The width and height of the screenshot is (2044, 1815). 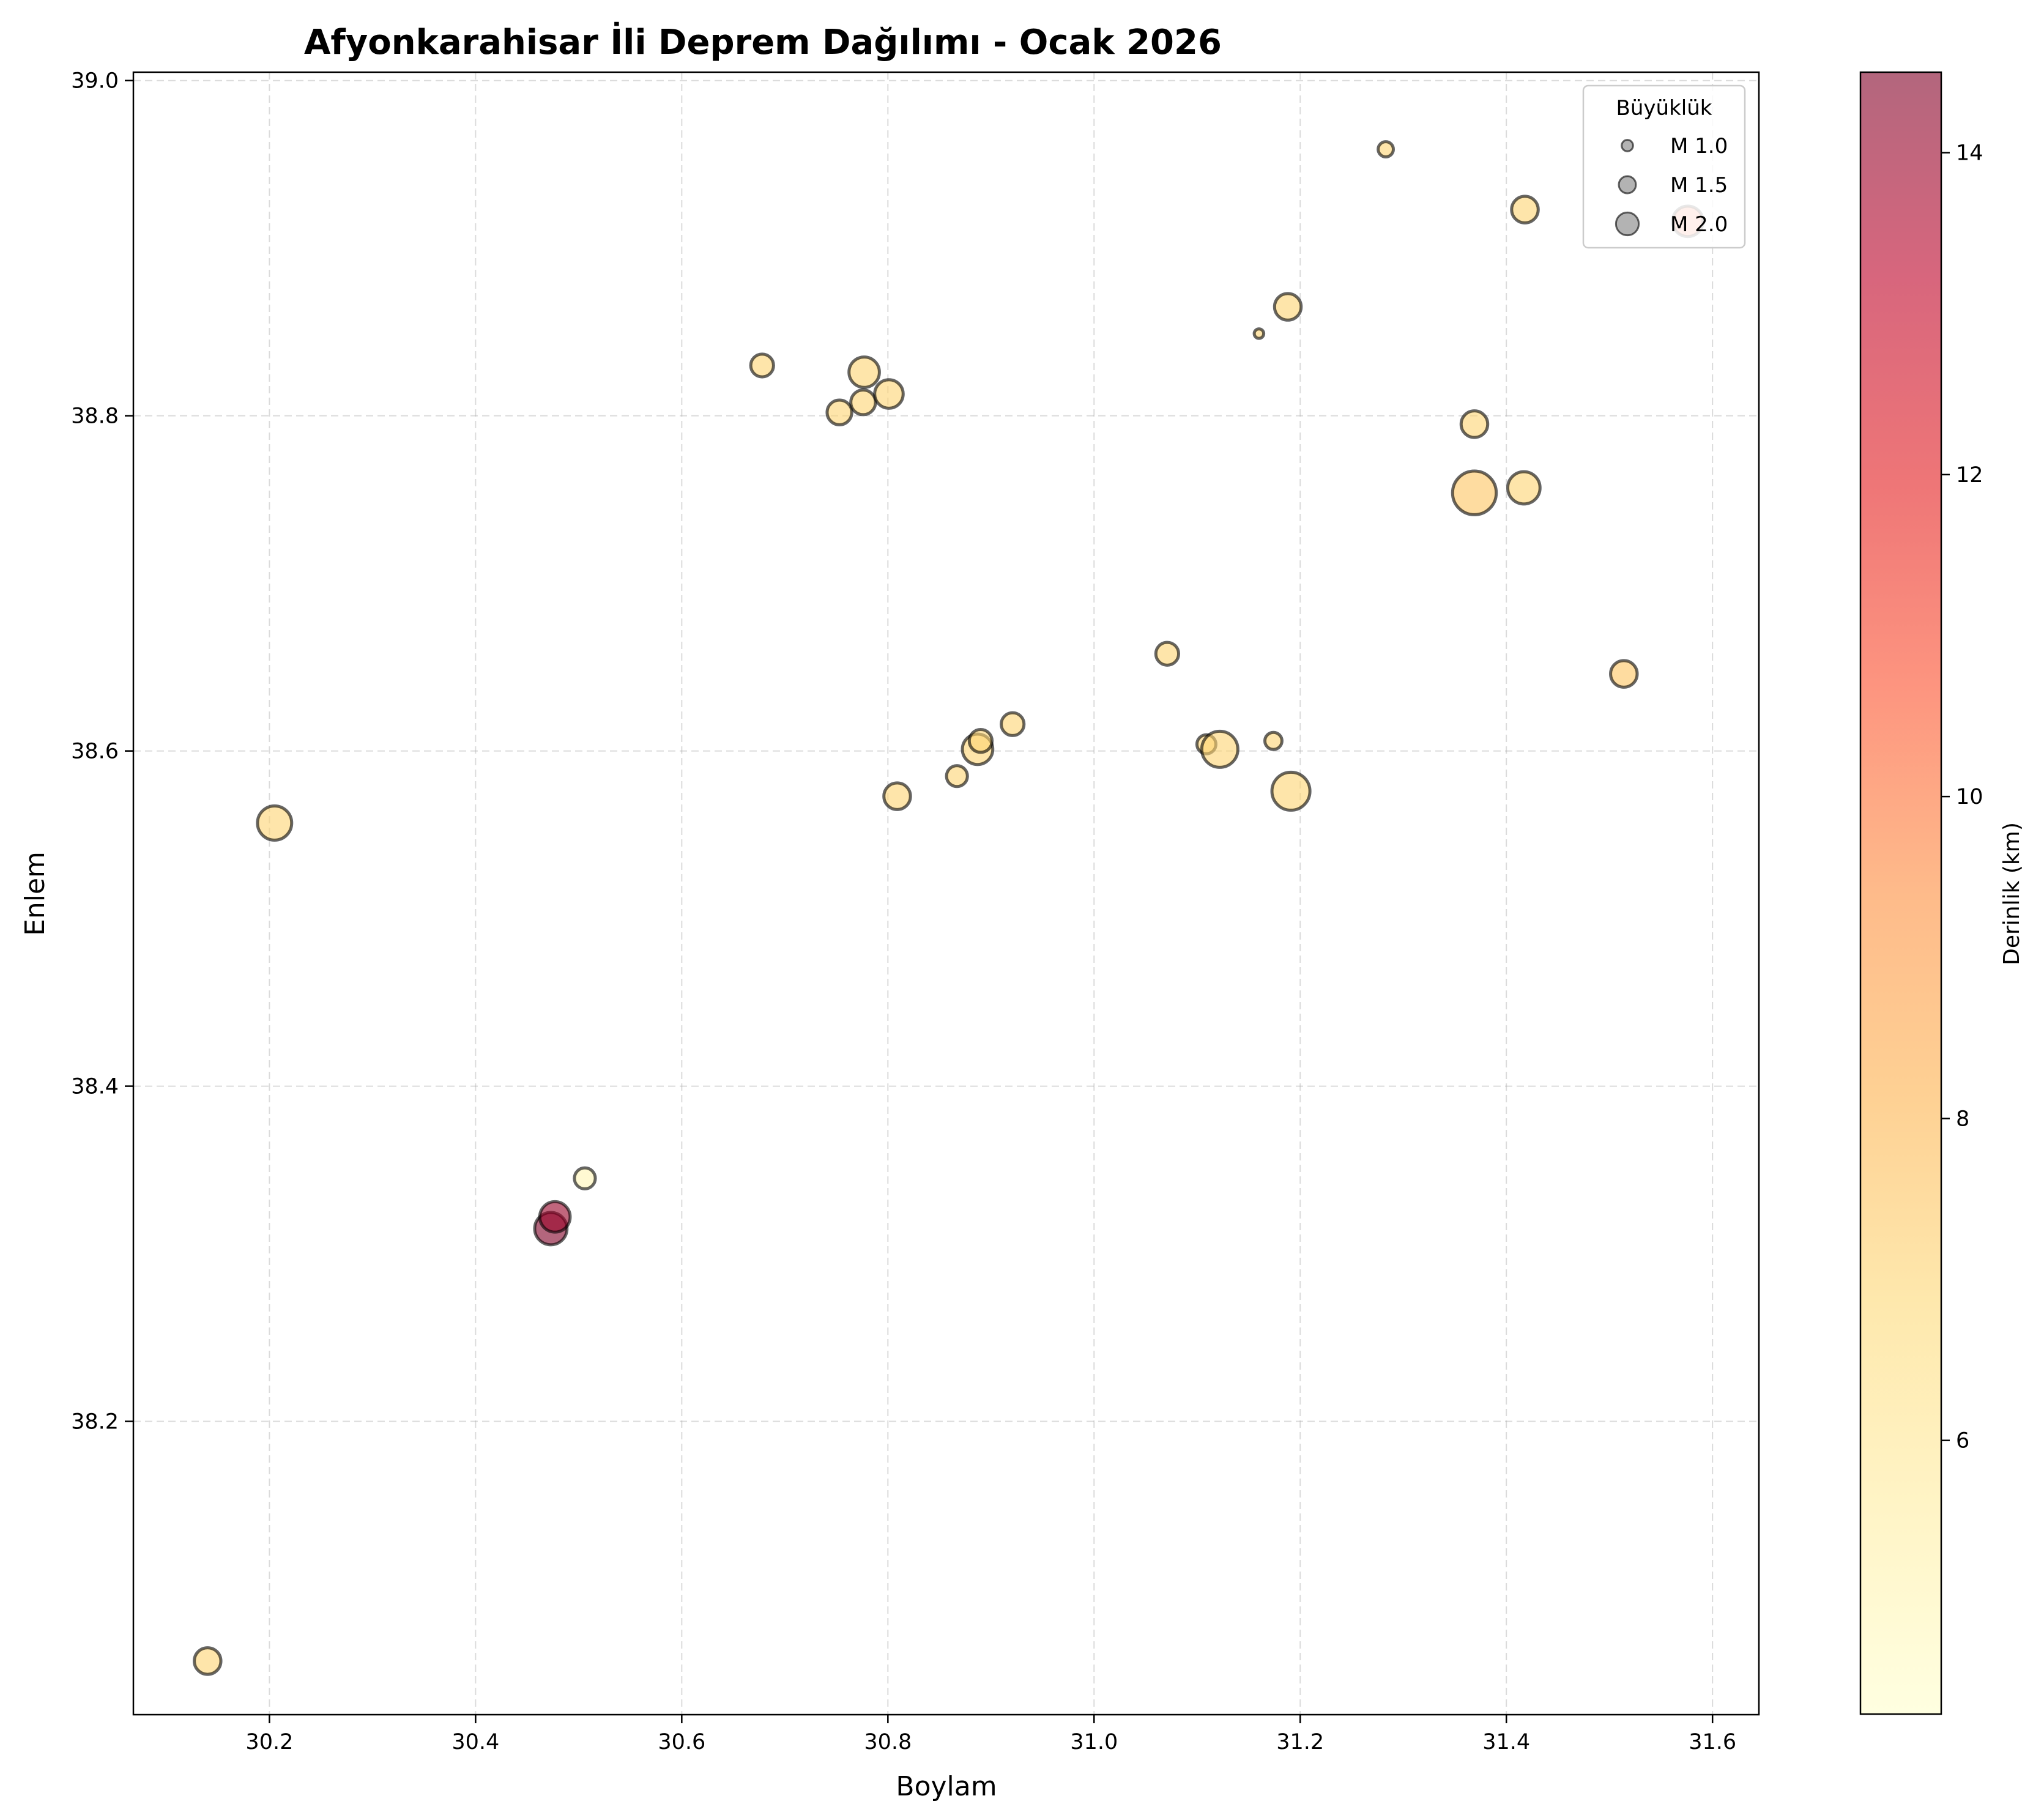 What do you see at coordinates (1699, 185) in the screenshot?
I see `legend-label: M 1.5` at bounding box center [1699, 185].